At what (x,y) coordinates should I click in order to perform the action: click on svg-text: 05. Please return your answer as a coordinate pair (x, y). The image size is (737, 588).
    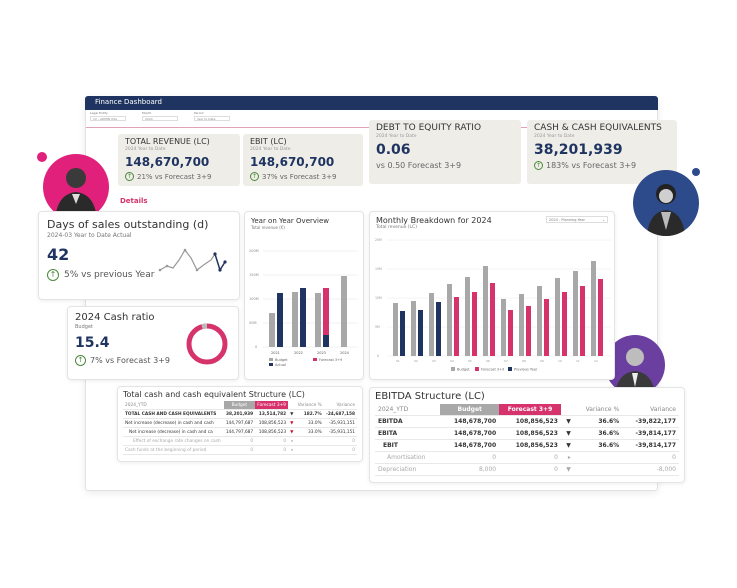
    Looking at the image, I should click on (470, 361).